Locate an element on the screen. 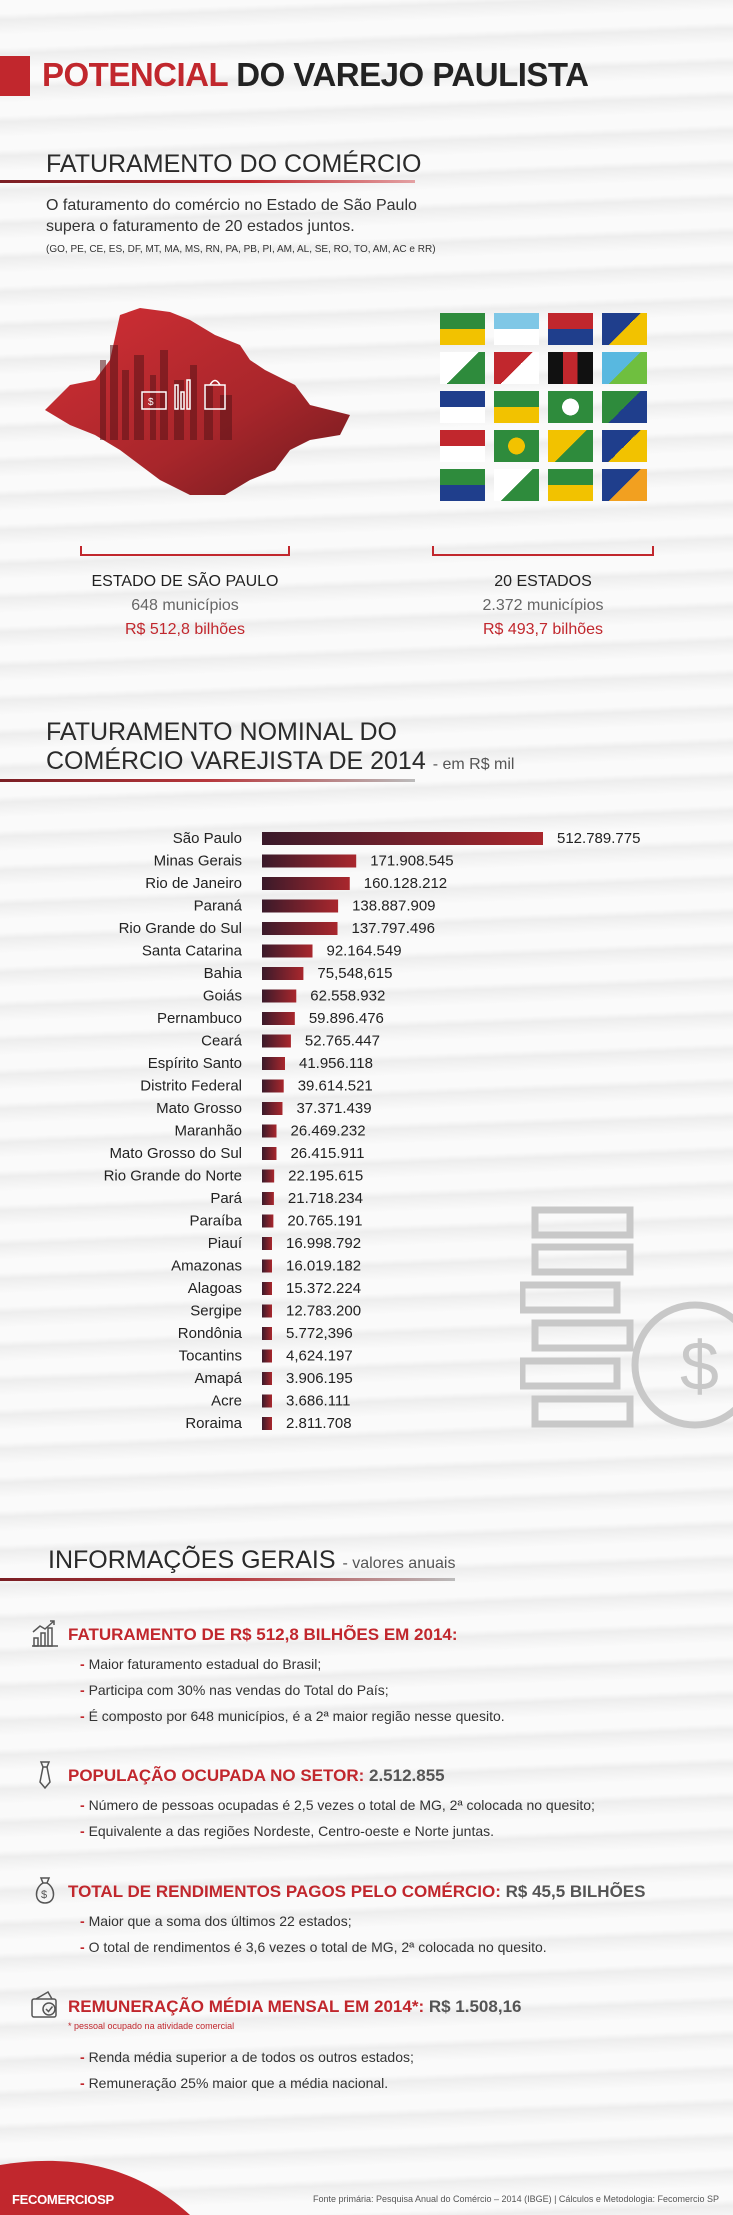  value-label: 39.614.521 is located at coordinates (335, 1086).